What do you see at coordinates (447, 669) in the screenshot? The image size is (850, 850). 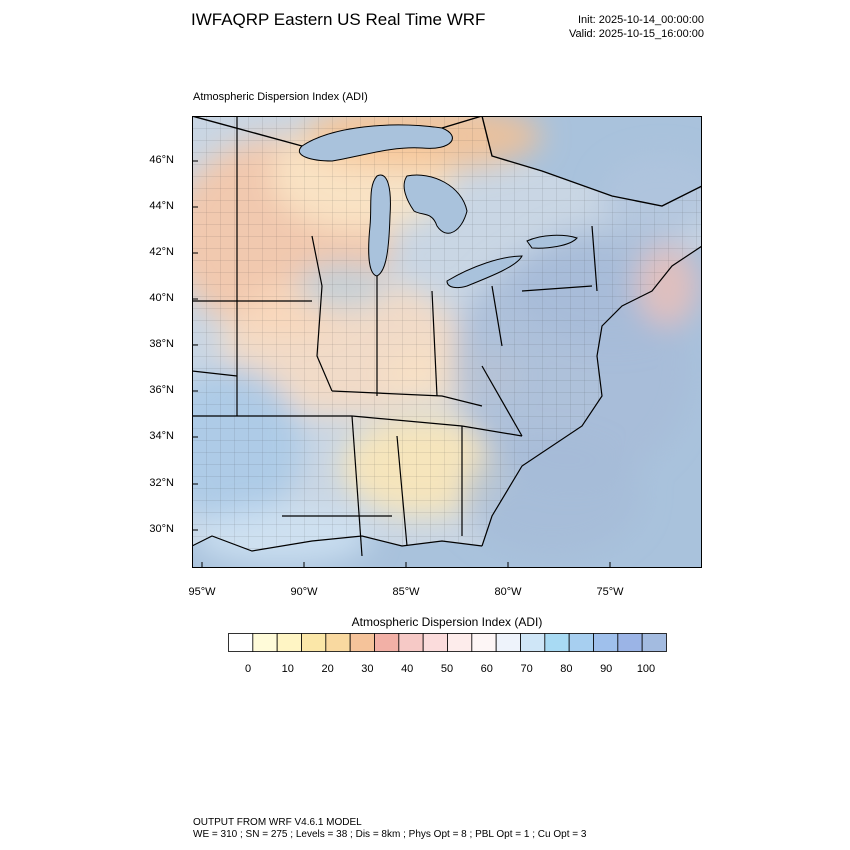 I see `colorbar-label: 50` at bounding box center [447, 669].